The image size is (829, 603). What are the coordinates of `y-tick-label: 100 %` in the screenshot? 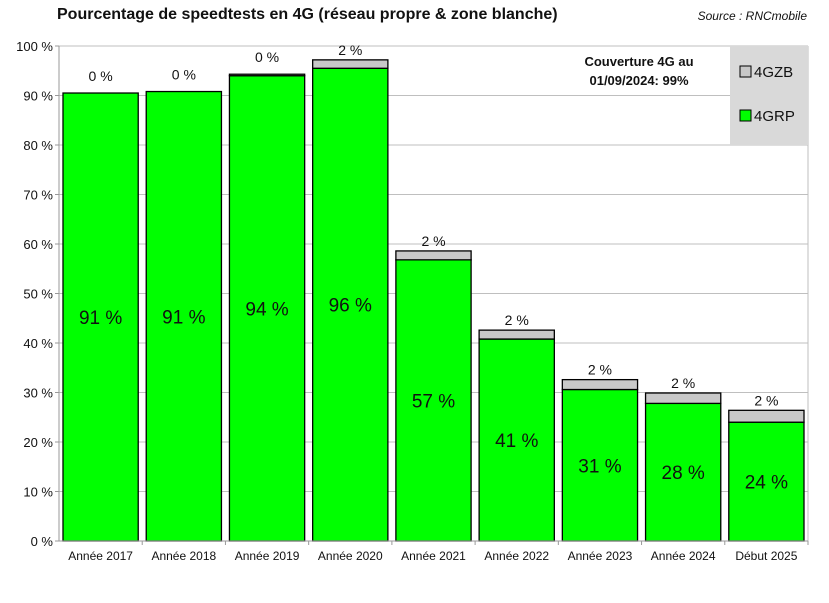 It's located at (34, 46).